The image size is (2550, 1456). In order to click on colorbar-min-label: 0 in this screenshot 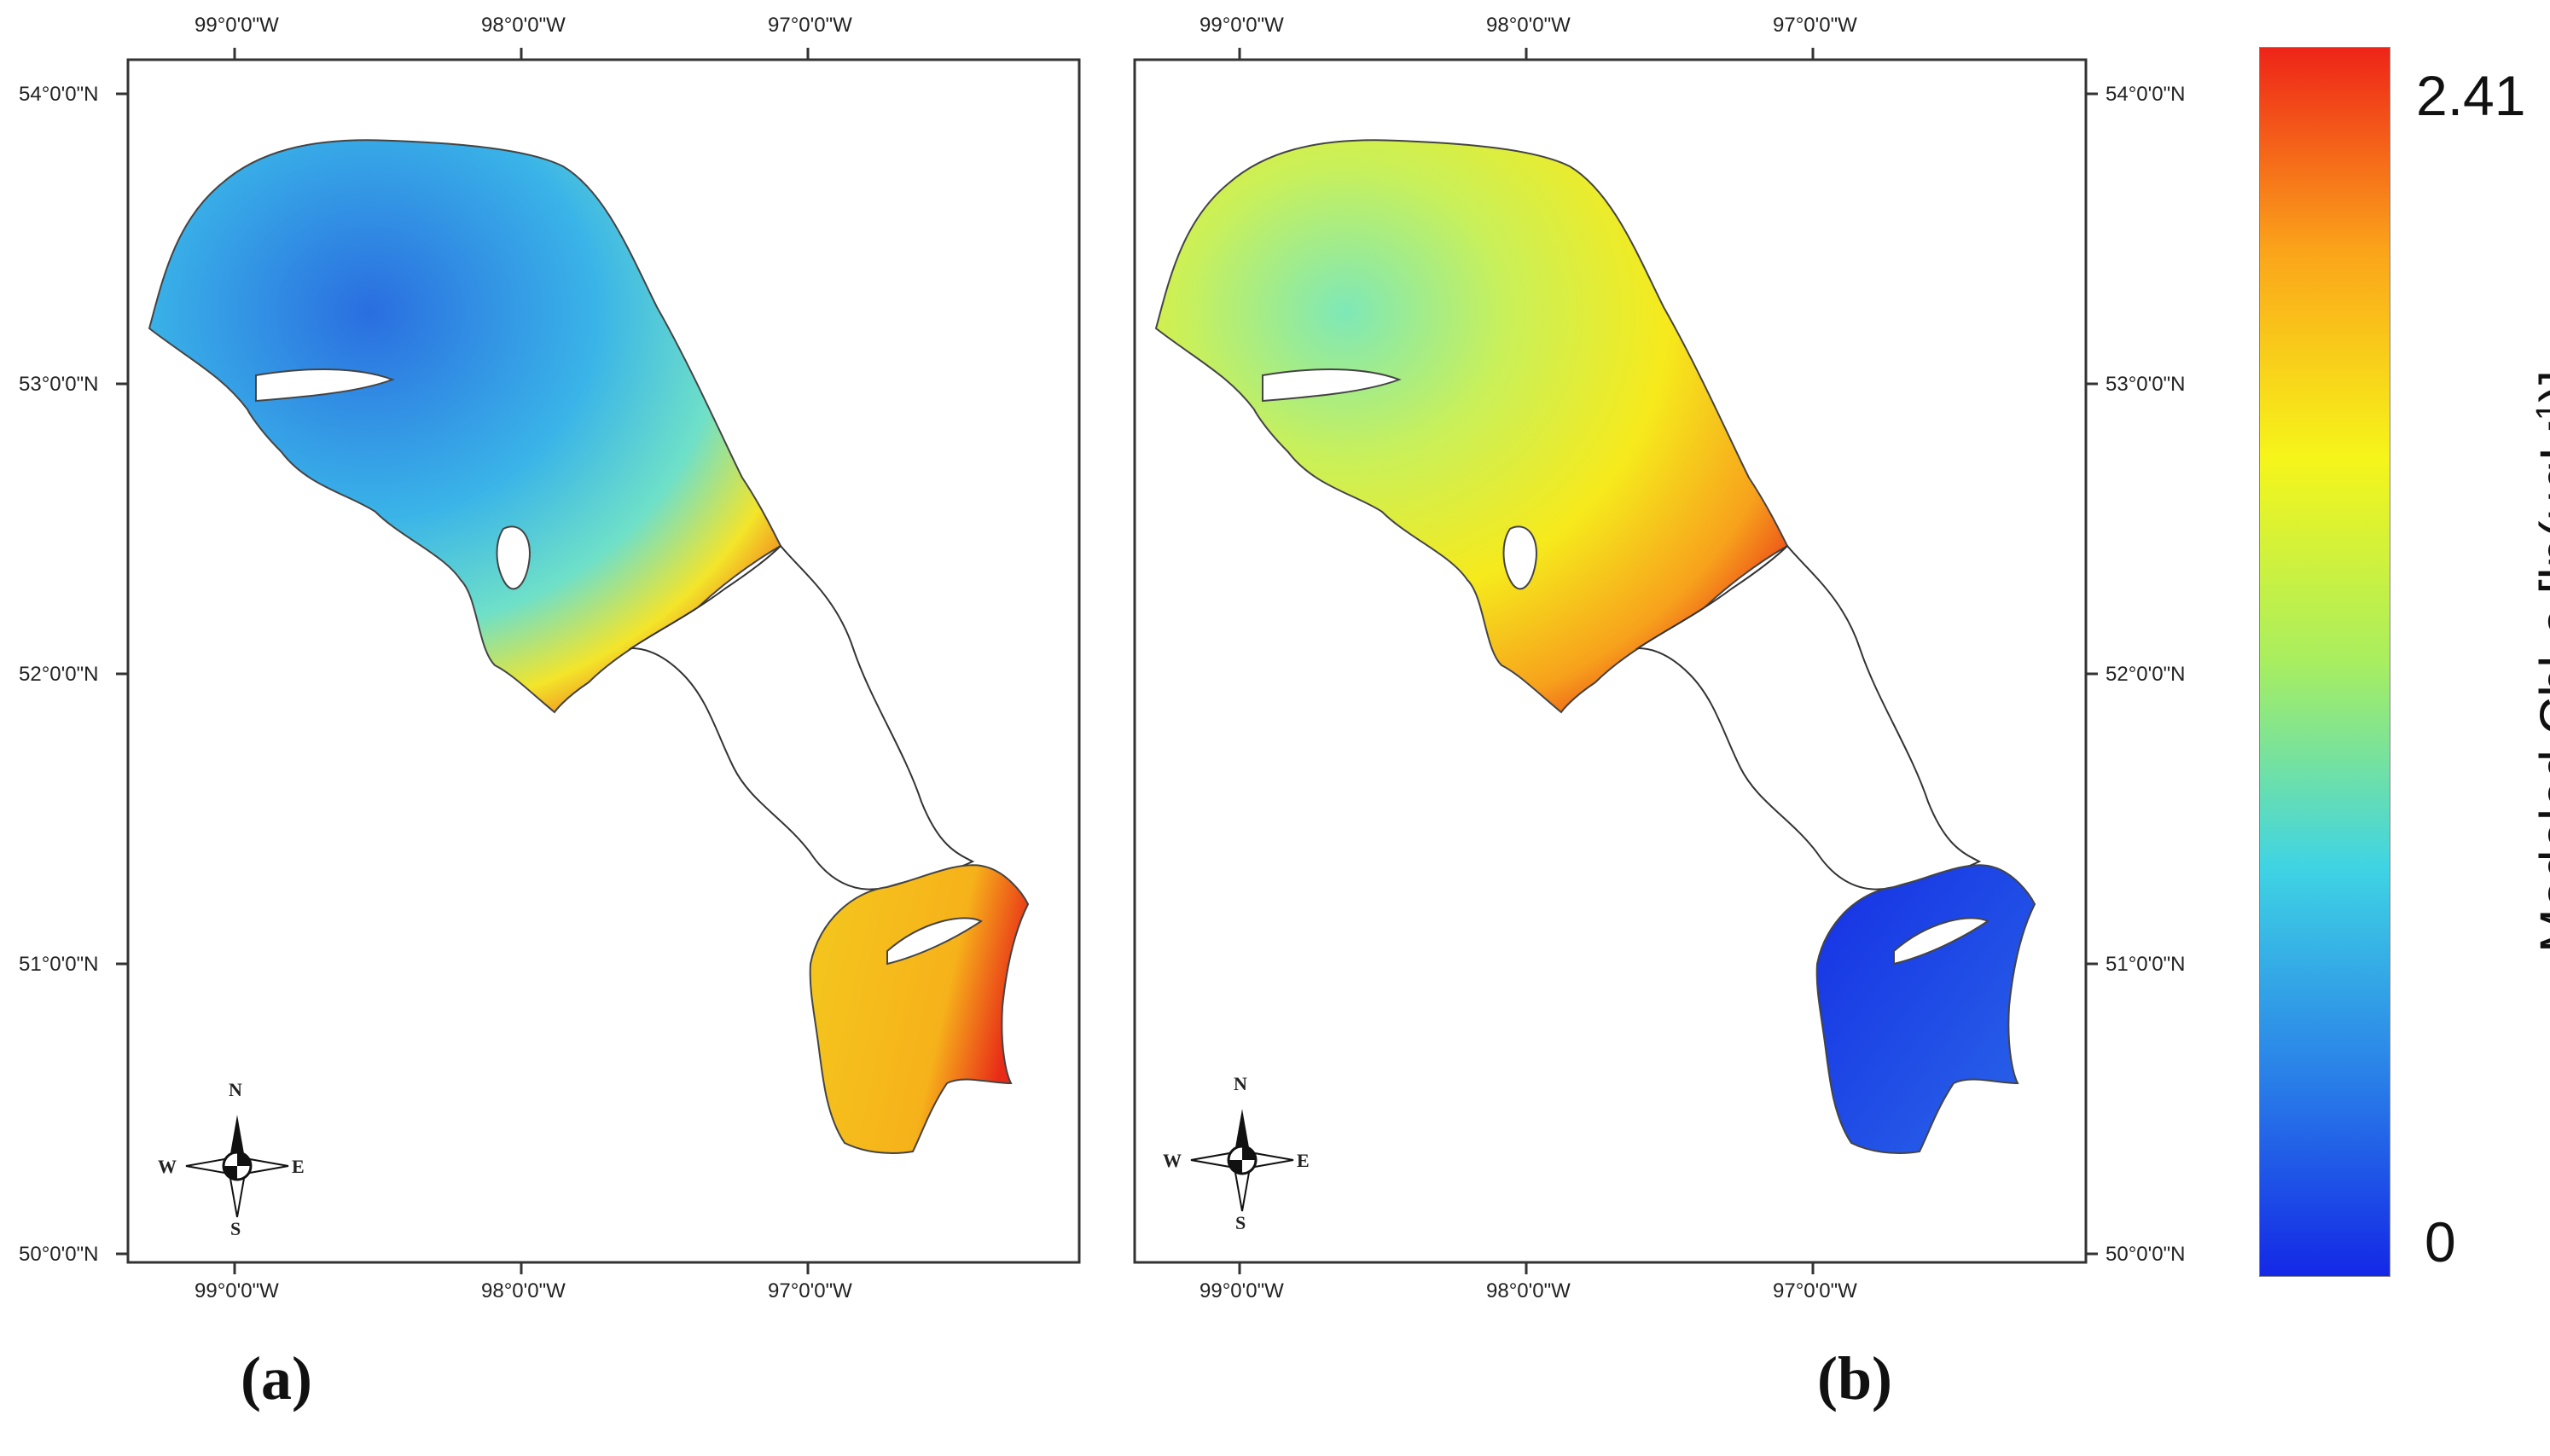, I will do `click(2440, 1241)`.